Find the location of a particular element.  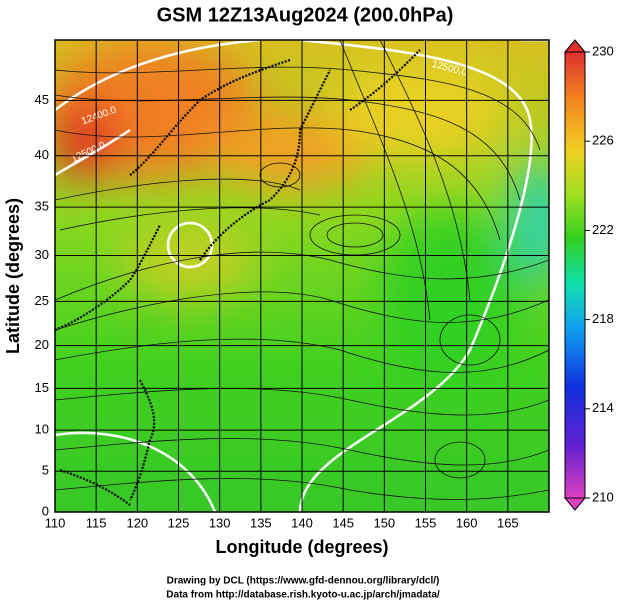

x-tick-label: 125 is located at coordinates (179, 522).